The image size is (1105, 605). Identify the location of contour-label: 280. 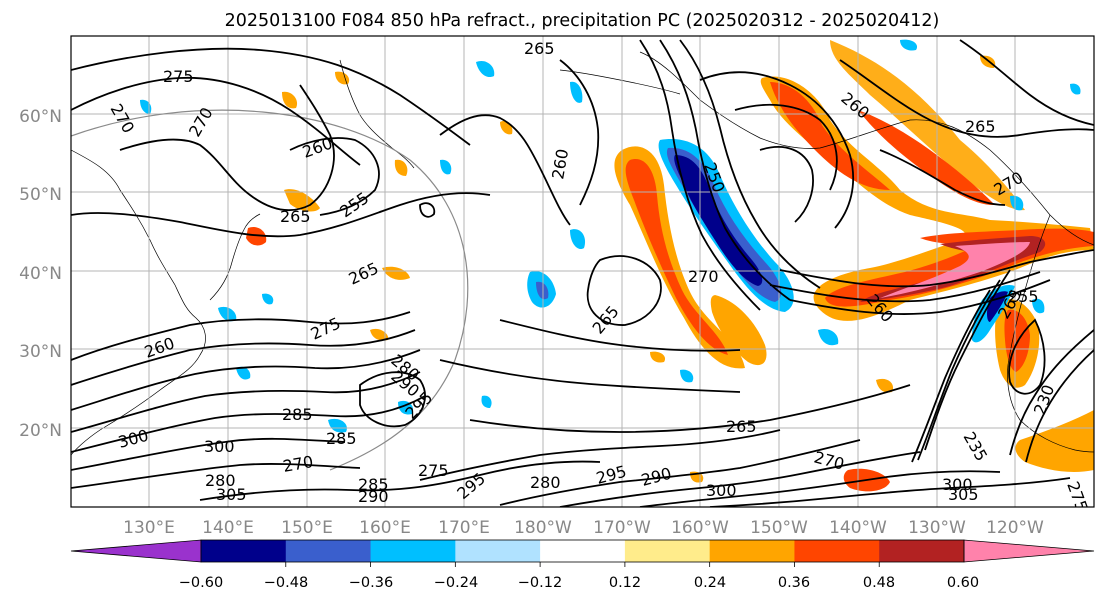
(220, 480).